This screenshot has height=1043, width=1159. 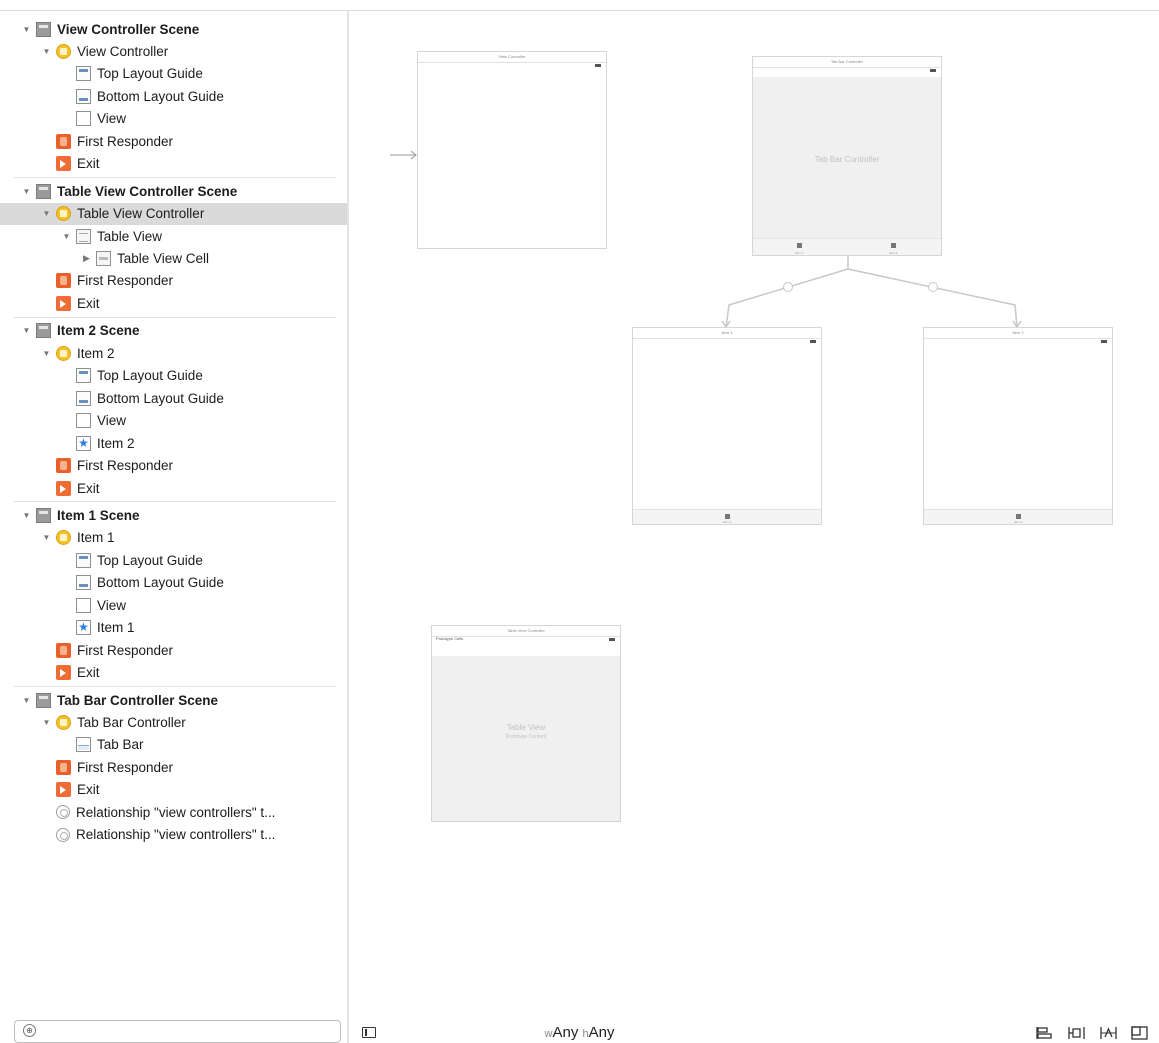 What do you see at coordinates (63, 790) in the screenshot?
I see `exit-icon` at bounding box center [63, 790].